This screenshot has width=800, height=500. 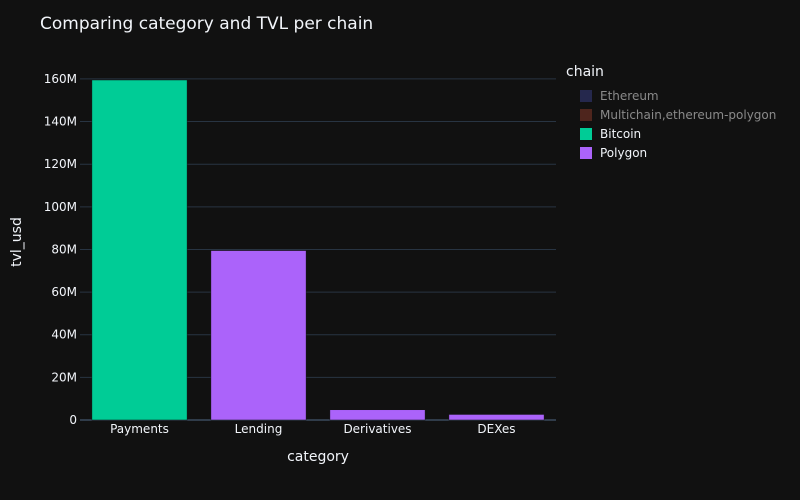 I want to click on y-axis-title: tvl_usd, so click(x=17, y=242).